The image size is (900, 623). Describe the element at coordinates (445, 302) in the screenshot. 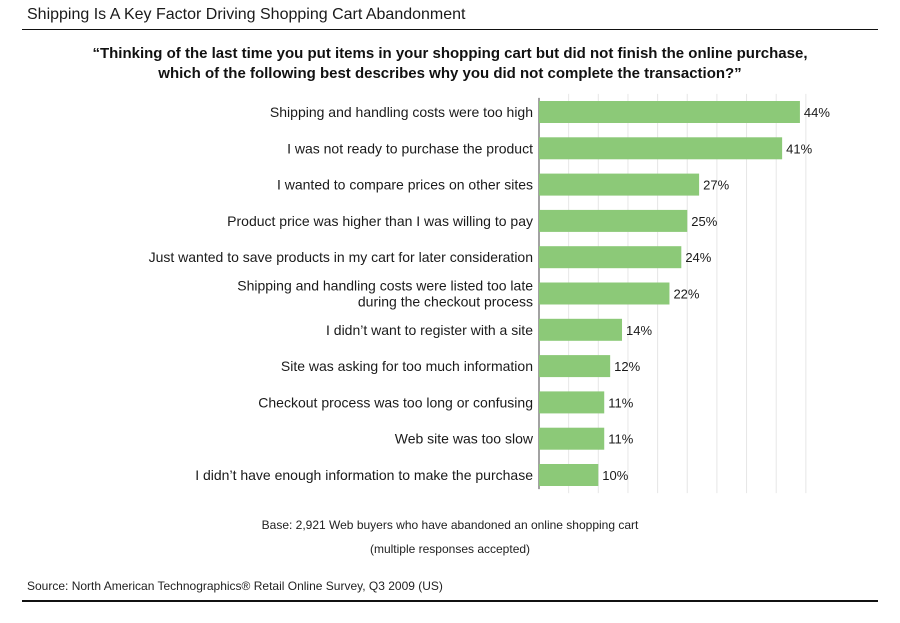

I see `category-label: during the checkout process` at that location.